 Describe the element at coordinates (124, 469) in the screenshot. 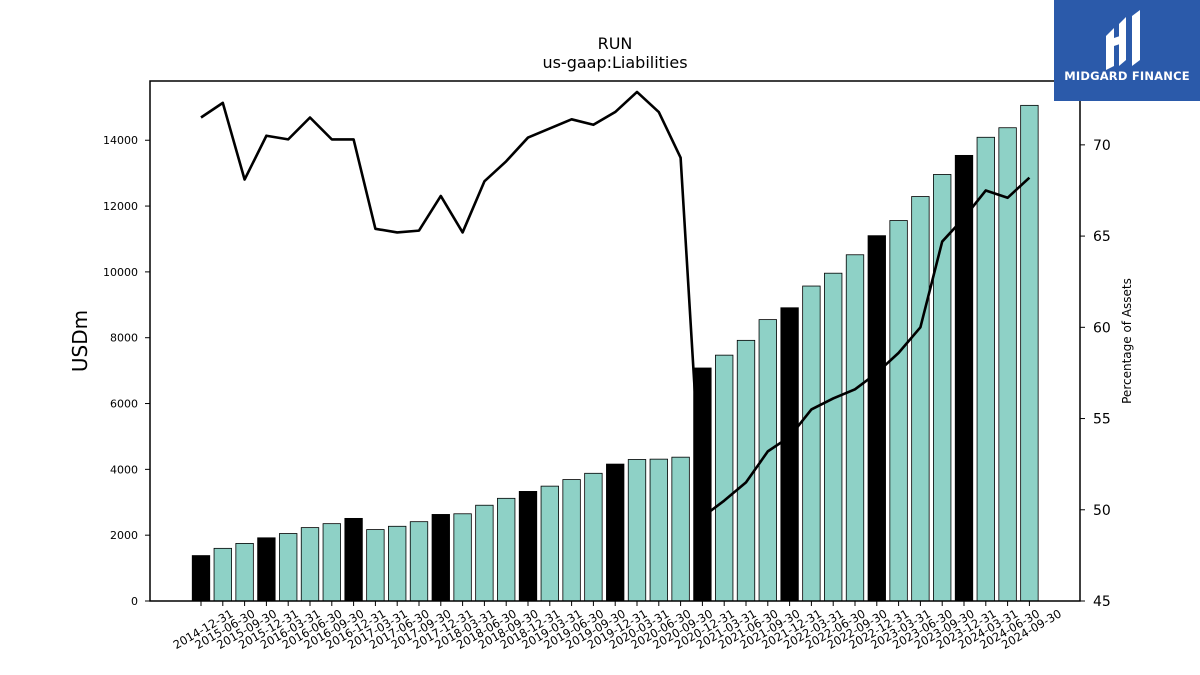

I see `y-tick-label: 4000` at that location.